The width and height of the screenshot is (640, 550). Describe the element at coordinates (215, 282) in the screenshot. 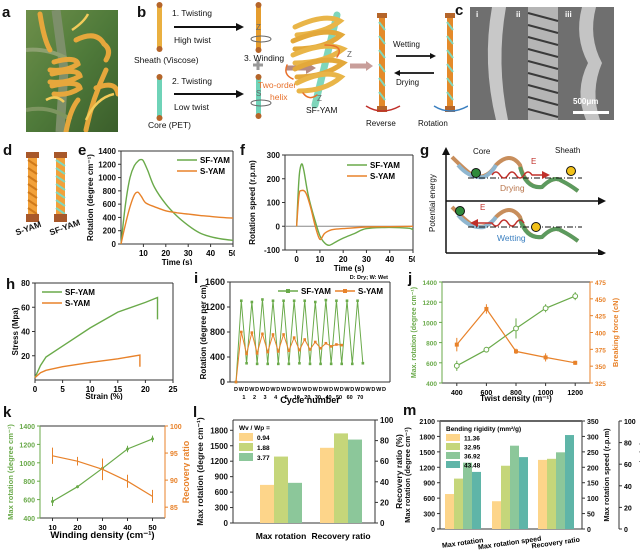

I see `y-tick-label: 1600` at that location.